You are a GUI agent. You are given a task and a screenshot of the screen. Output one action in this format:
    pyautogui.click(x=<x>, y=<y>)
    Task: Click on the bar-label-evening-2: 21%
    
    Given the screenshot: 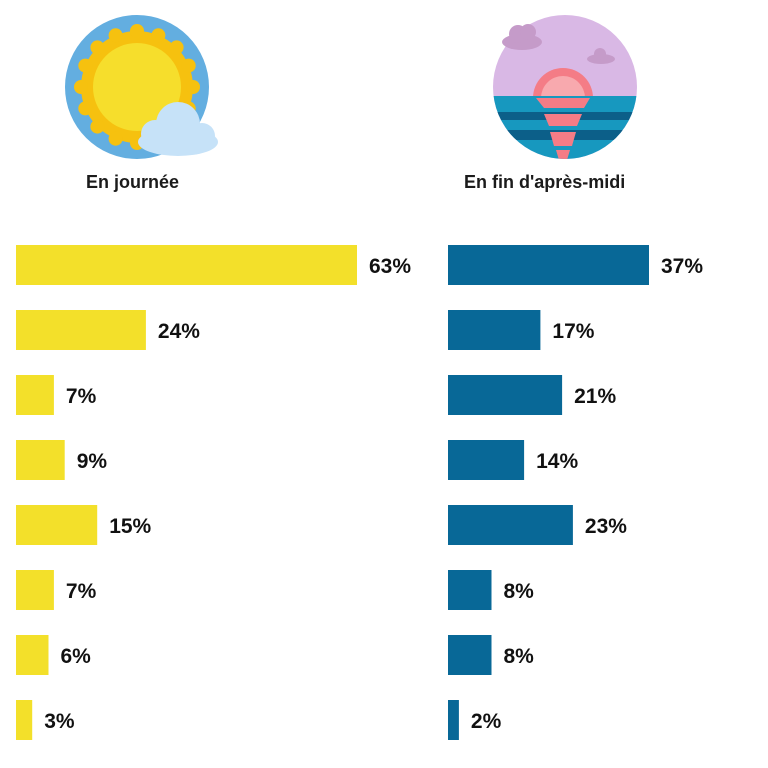 What is the action you would take?
    pyautogui.click(x=595, y=396)
    